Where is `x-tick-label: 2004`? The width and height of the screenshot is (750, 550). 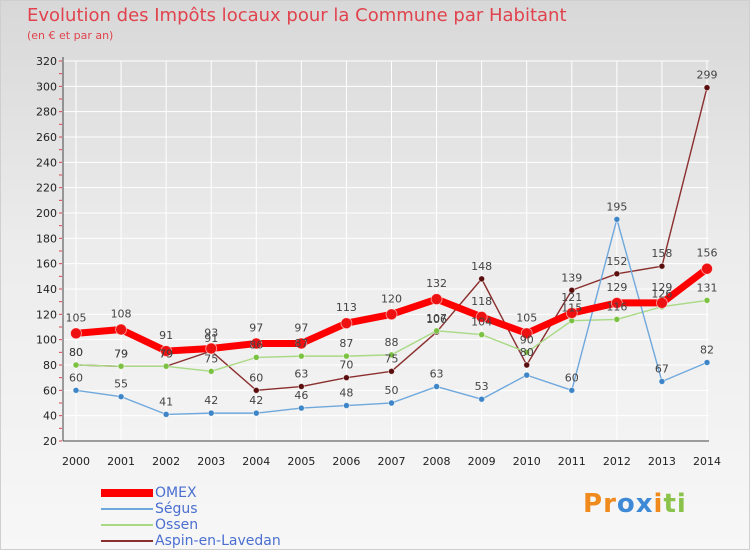
x-tick-label: 2004 is located at coordinates (256, 461).